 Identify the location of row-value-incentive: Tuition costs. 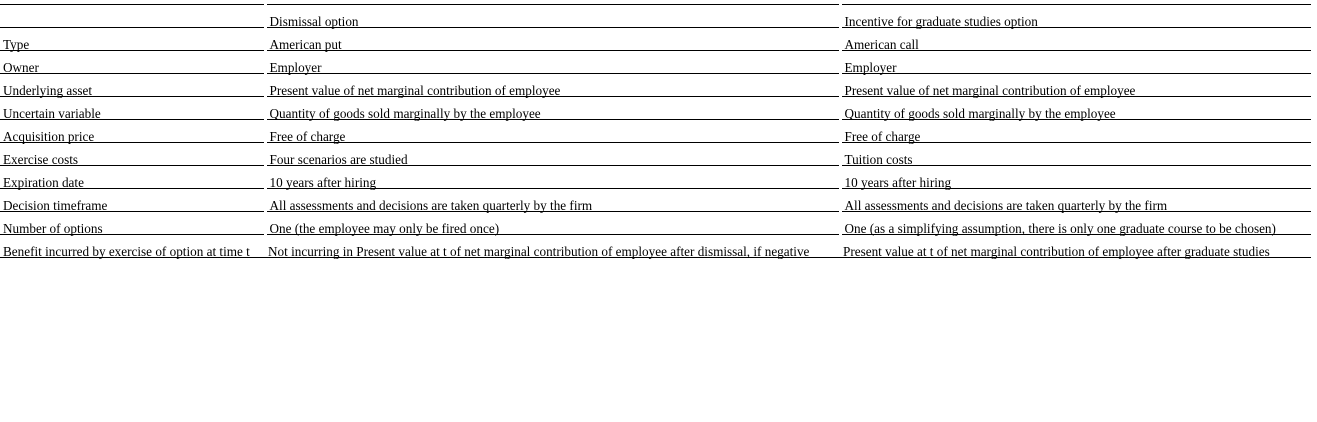
(1074, 154).